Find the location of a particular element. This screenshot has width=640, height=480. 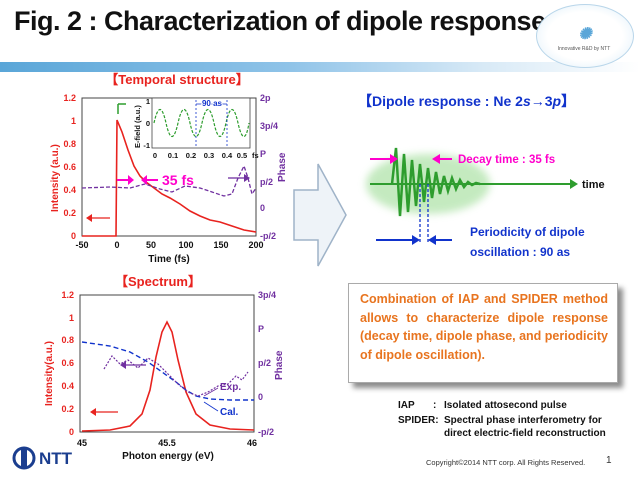

temporal-x-label: Time (fs) is located at coordinates (169, 259).